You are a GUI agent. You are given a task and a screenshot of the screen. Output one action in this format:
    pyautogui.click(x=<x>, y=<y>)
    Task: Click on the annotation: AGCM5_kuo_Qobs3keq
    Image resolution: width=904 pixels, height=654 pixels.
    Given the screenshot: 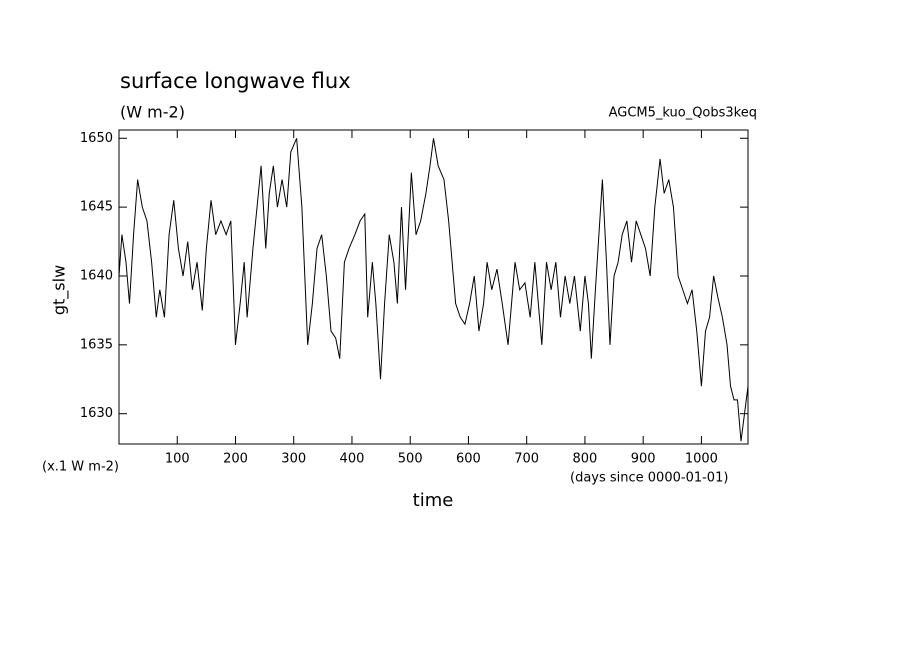 What is the action you would take?
    pyautogui.click(x=683, y=113)
    